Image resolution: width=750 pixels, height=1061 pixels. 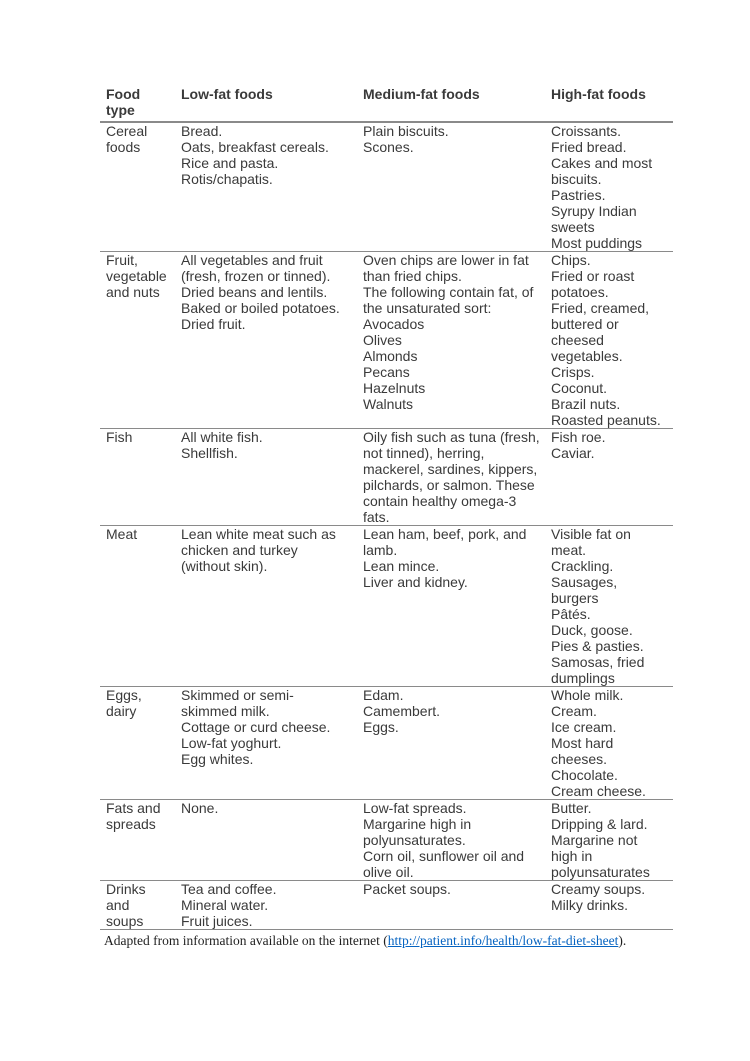 What do you see at coordinates (600, 856) in the screenshot?
I see `cell-line: Margarine not high in polyunsaturates` at bounding box center [600, 856].